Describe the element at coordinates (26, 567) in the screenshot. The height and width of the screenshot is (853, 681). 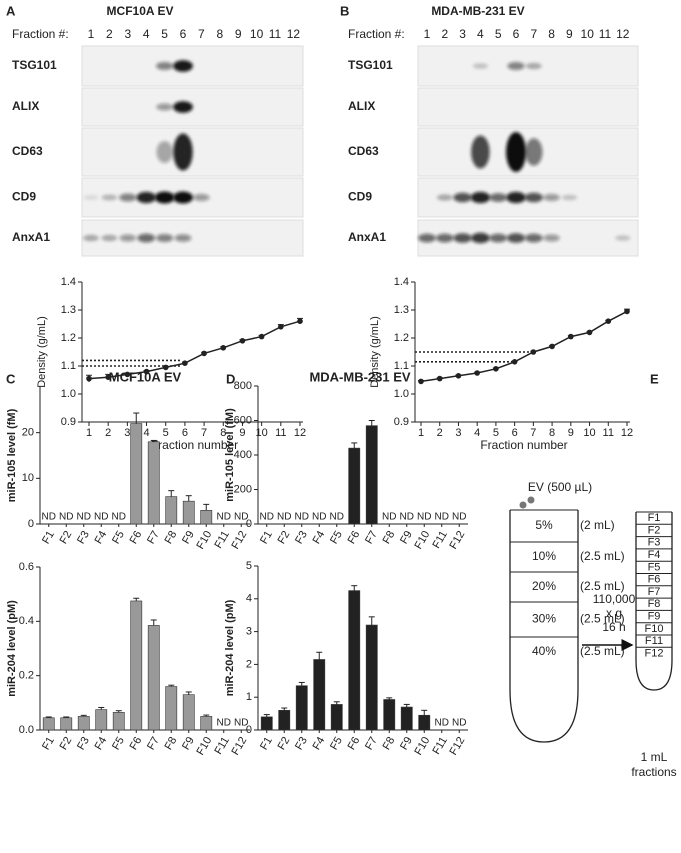
I see `y-tick-label: 0.6` at that location.